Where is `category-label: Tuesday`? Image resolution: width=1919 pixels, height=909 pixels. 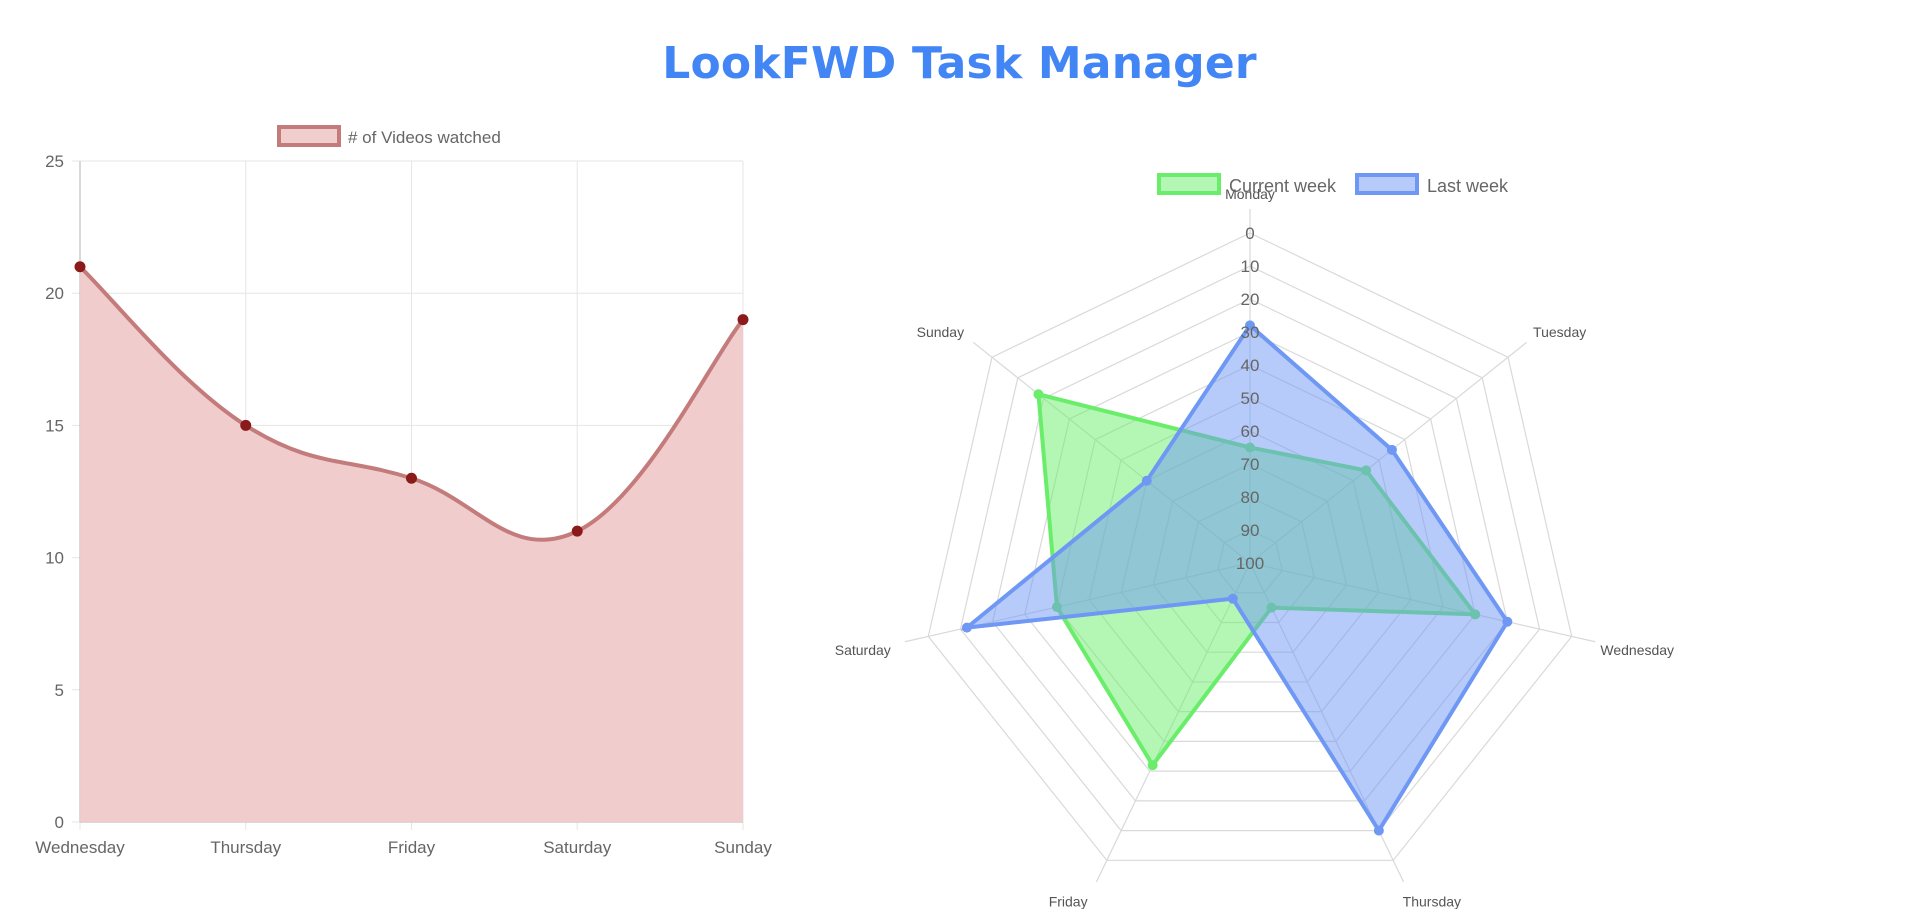 category-label: Tuesday is located at coordinates (1559, 332).